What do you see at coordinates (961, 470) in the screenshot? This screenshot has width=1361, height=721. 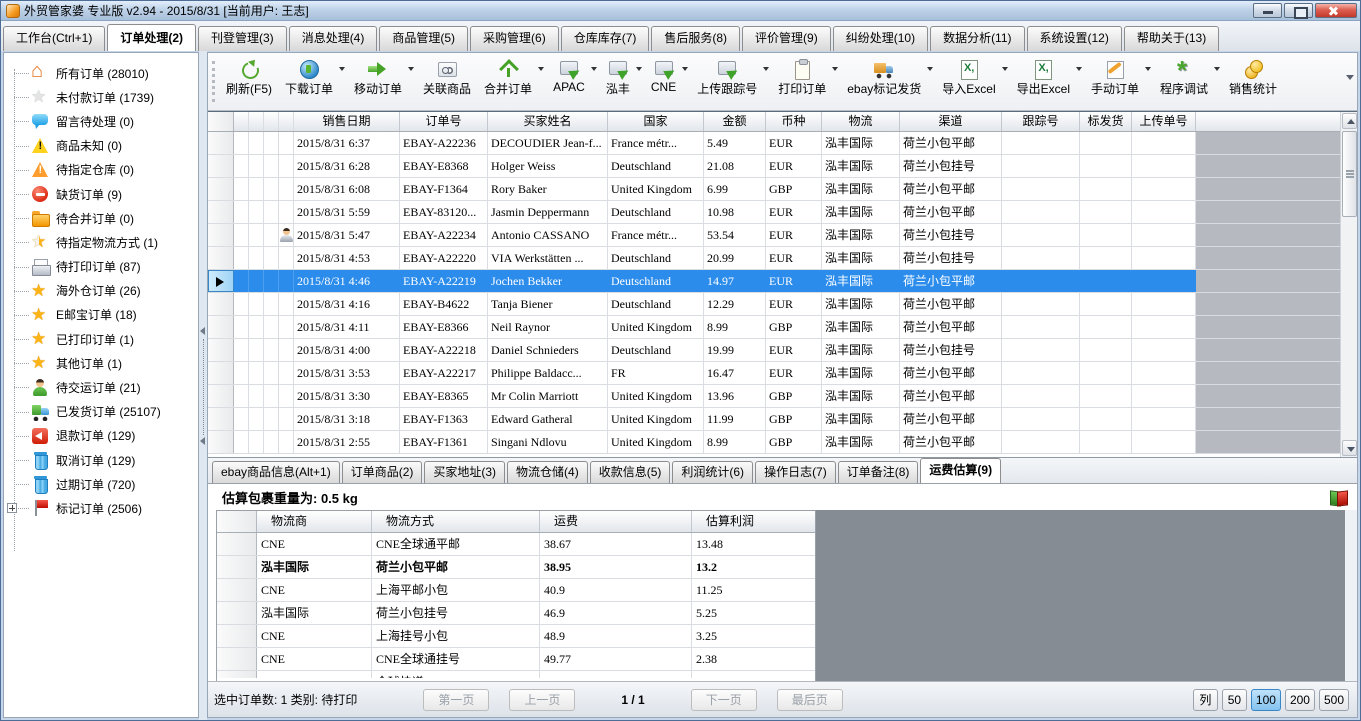 I see `detail-tab: 运费估算(9)` at bounding box center [961, 470].